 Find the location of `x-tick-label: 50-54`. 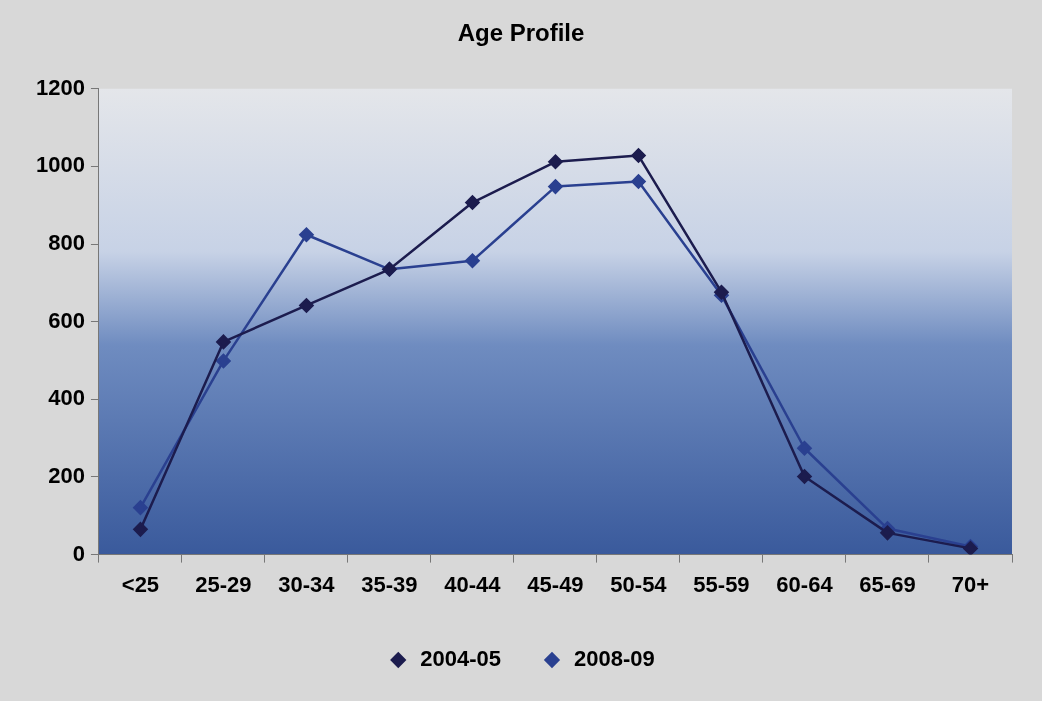

x-tick-label: 50-54 is located at coordinates (639, 584).